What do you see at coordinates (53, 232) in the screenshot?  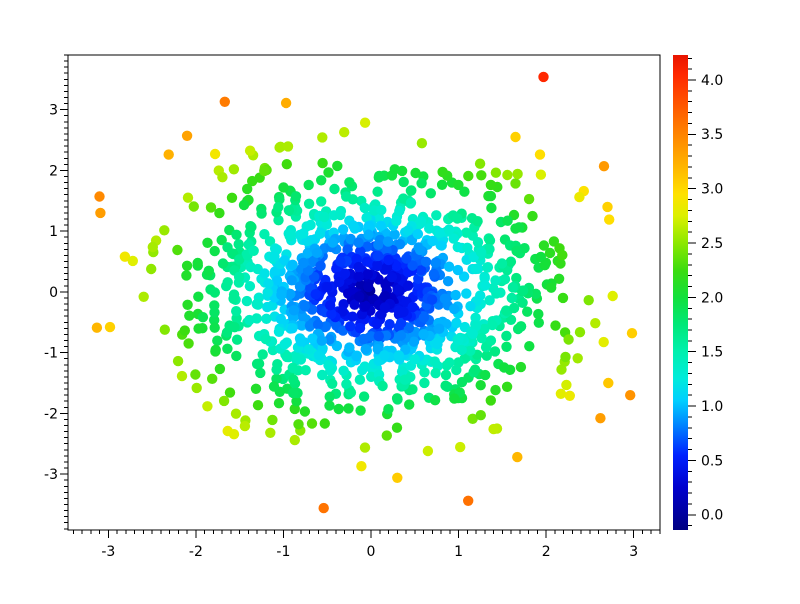 I see `y-tick-label: 1` at bounding box center [53, 232].